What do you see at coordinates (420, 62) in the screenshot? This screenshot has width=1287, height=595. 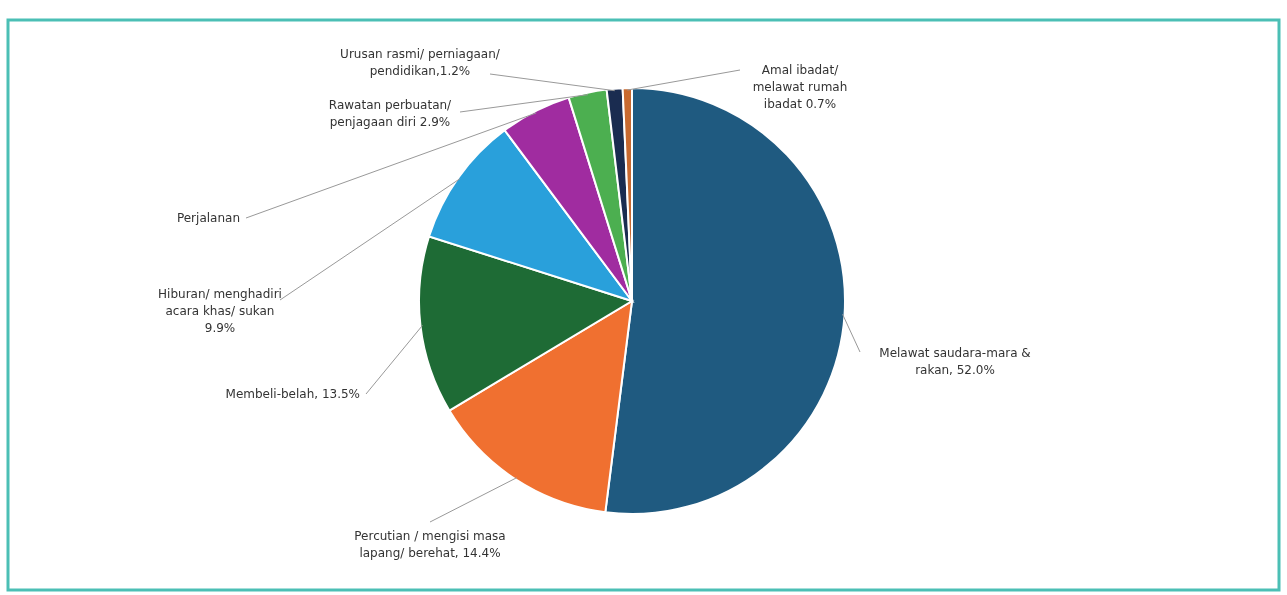 I see `slice-label: Urusan rasmi/ perniagaan/ pendidikan,1.2%` at bounding box center [420, 62].